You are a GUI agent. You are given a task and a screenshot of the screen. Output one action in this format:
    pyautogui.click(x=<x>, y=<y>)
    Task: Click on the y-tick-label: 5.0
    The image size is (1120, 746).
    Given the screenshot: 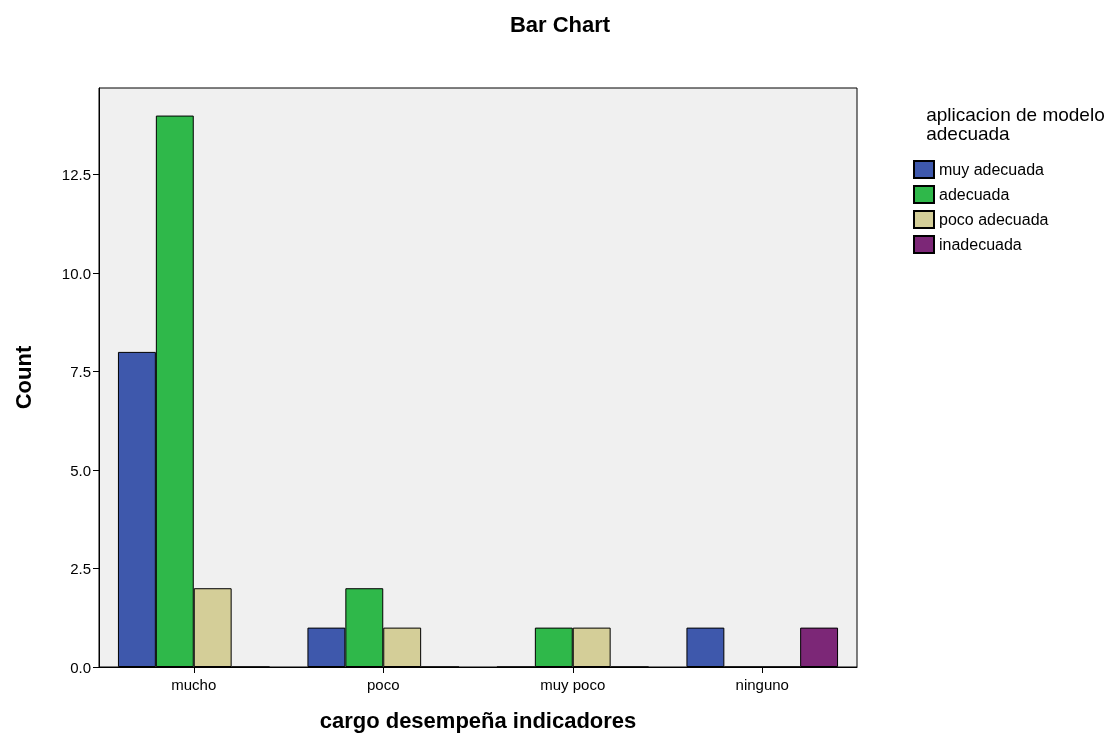 What is the action you would take?
    pyautogui.click(x=80, y=470)
    